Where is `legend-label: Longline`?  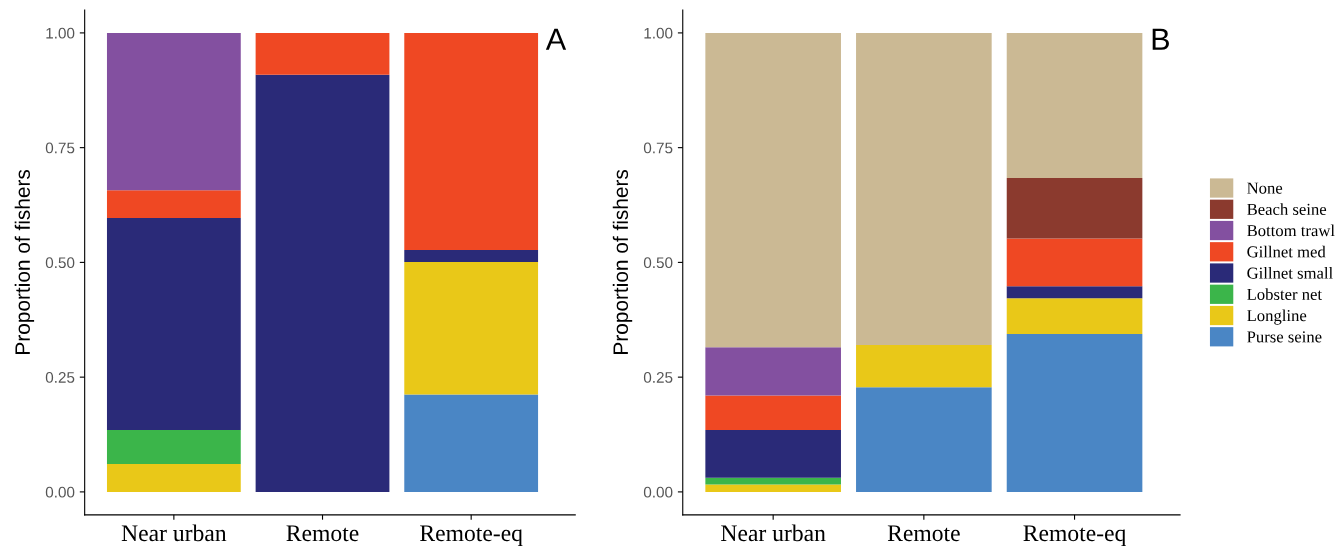 legend-label: Longline is located at coordinates (1277, 317).